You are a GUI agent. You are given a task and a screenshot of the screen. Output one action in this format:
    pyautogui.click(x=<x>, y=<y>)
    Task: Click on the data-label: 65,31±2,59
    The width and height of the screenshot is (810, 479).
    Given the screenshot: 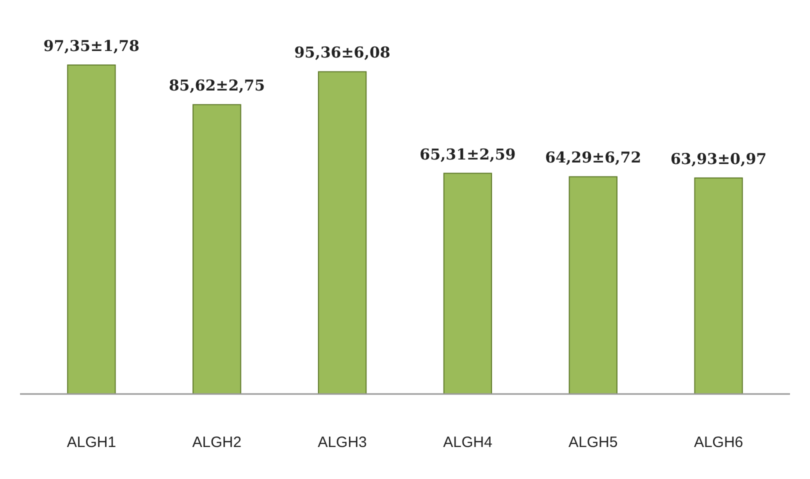 What is the action you would take?
    pyautogui.click(x=468, y=154)
    